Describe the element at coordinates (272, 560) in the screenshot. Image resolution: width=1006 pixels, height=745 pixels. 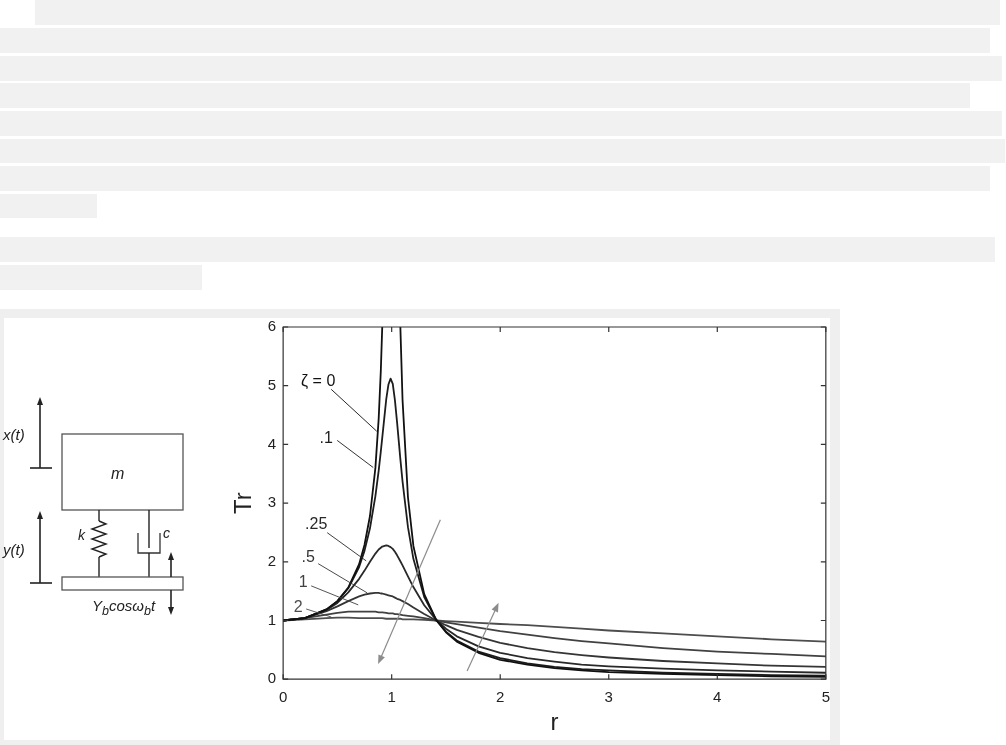
I see `y-tick-label: 2` at that location.